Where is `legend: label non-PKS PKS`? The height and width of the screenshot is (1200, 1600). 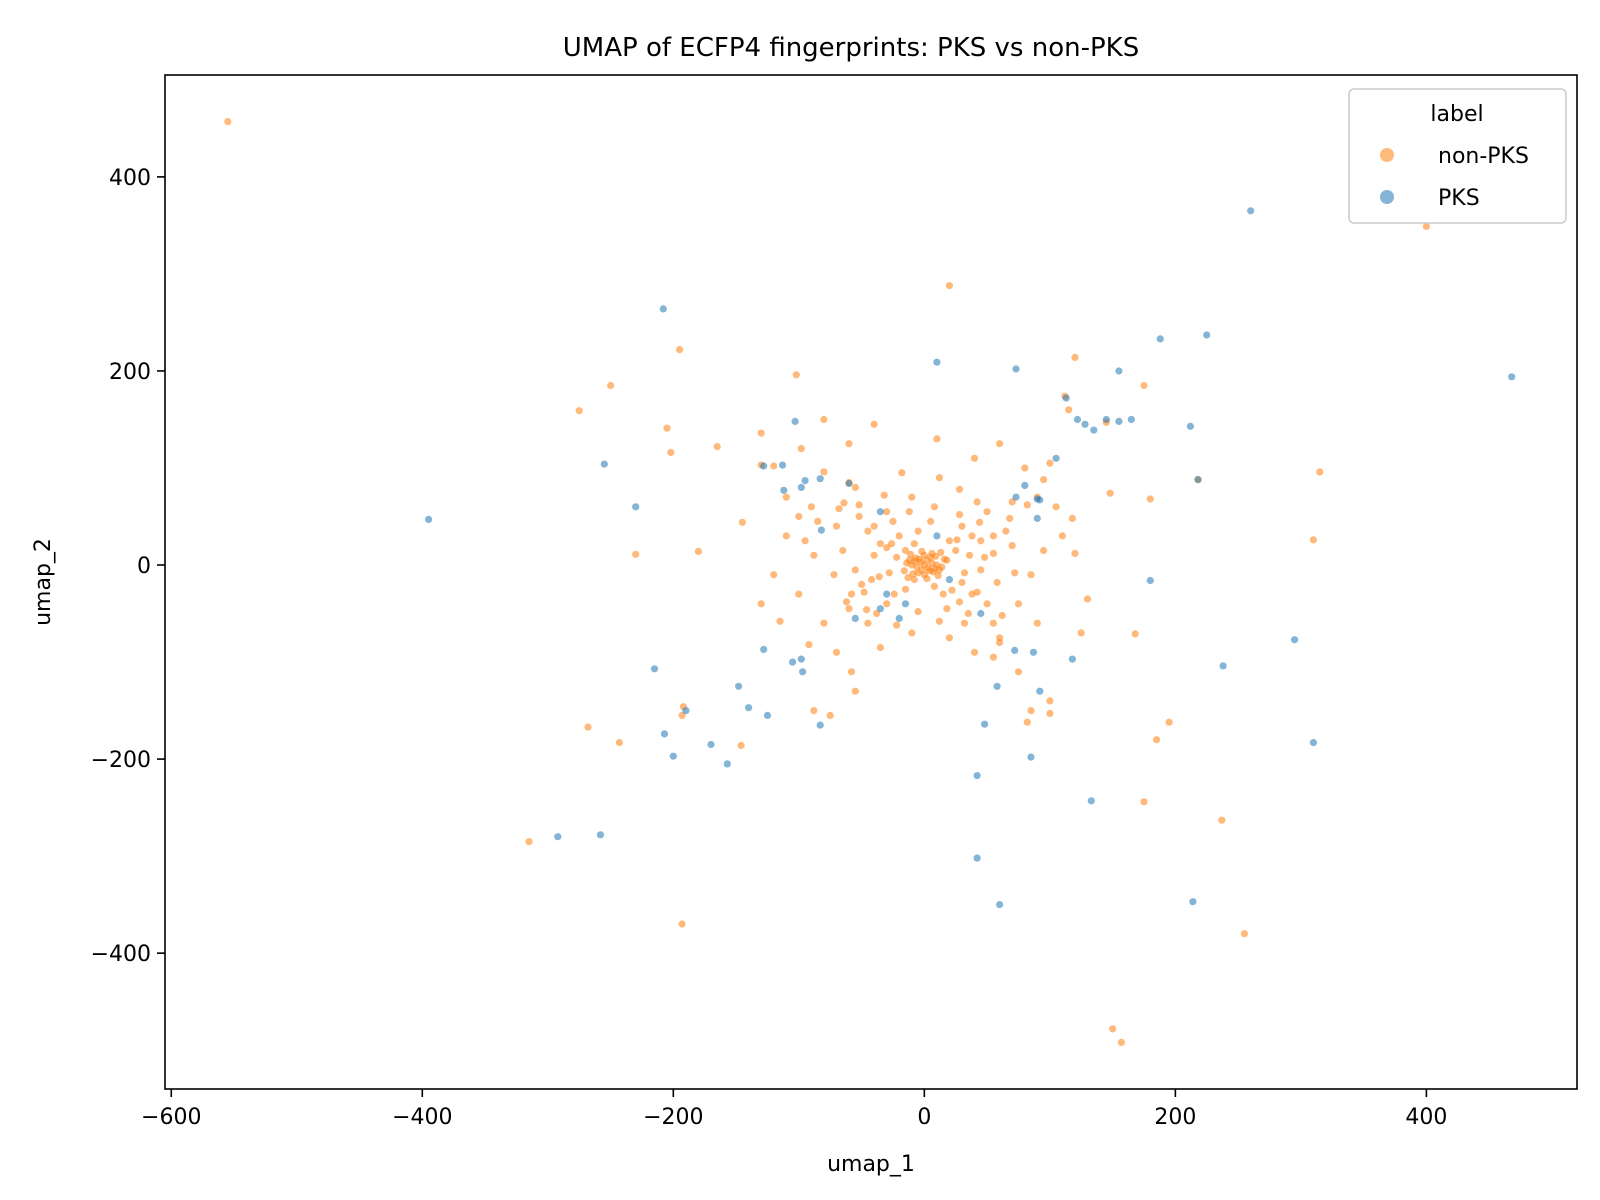
legend: label non-PKS PKS is located at coordinates (1457, 156).